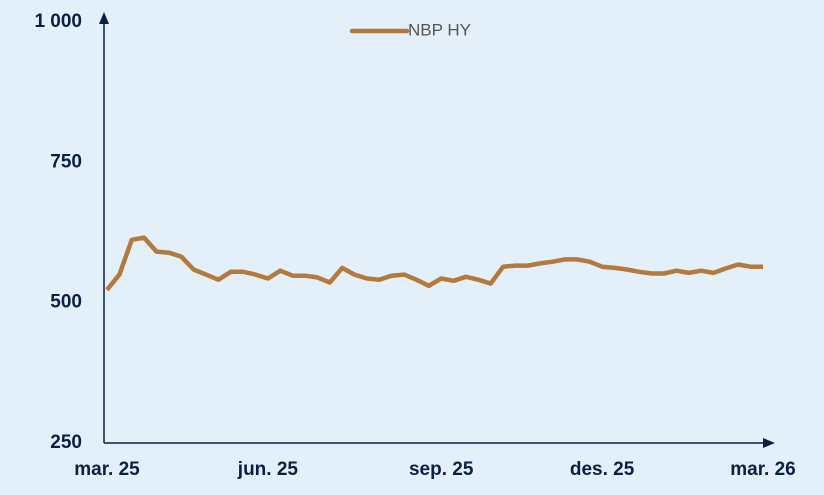 Image resolution: width=824 pixels, height=495 pixels. What do you see at coordinates (58, 21) in the screenshot?
I see `y-tick-label: 1 000` at bounding box center [58, 21].